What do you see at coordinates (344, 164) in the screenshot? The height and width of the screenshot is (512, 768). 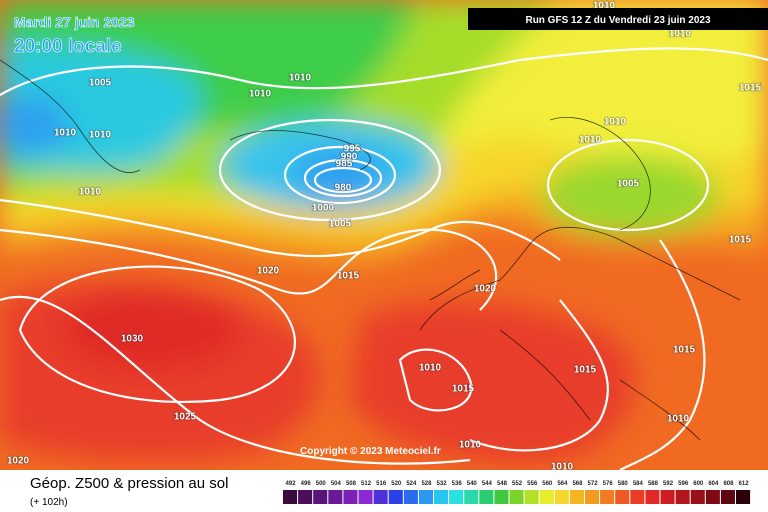 I see `isobar-label: 985` at bounding box center [344, 164].